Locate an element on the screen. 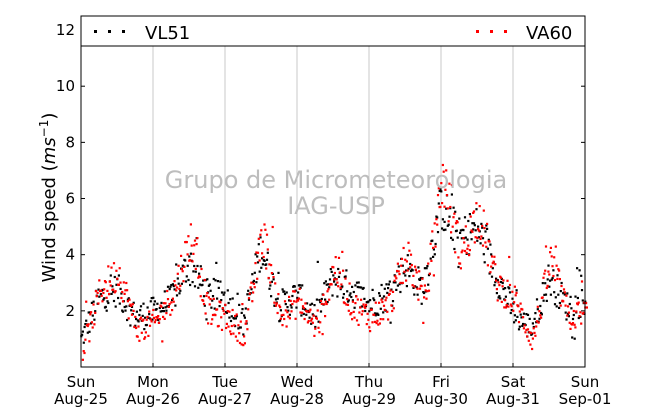 The width and height of the screenshot is (650, 409). y-tick-label: 10 is located at coordinates (65, 86).